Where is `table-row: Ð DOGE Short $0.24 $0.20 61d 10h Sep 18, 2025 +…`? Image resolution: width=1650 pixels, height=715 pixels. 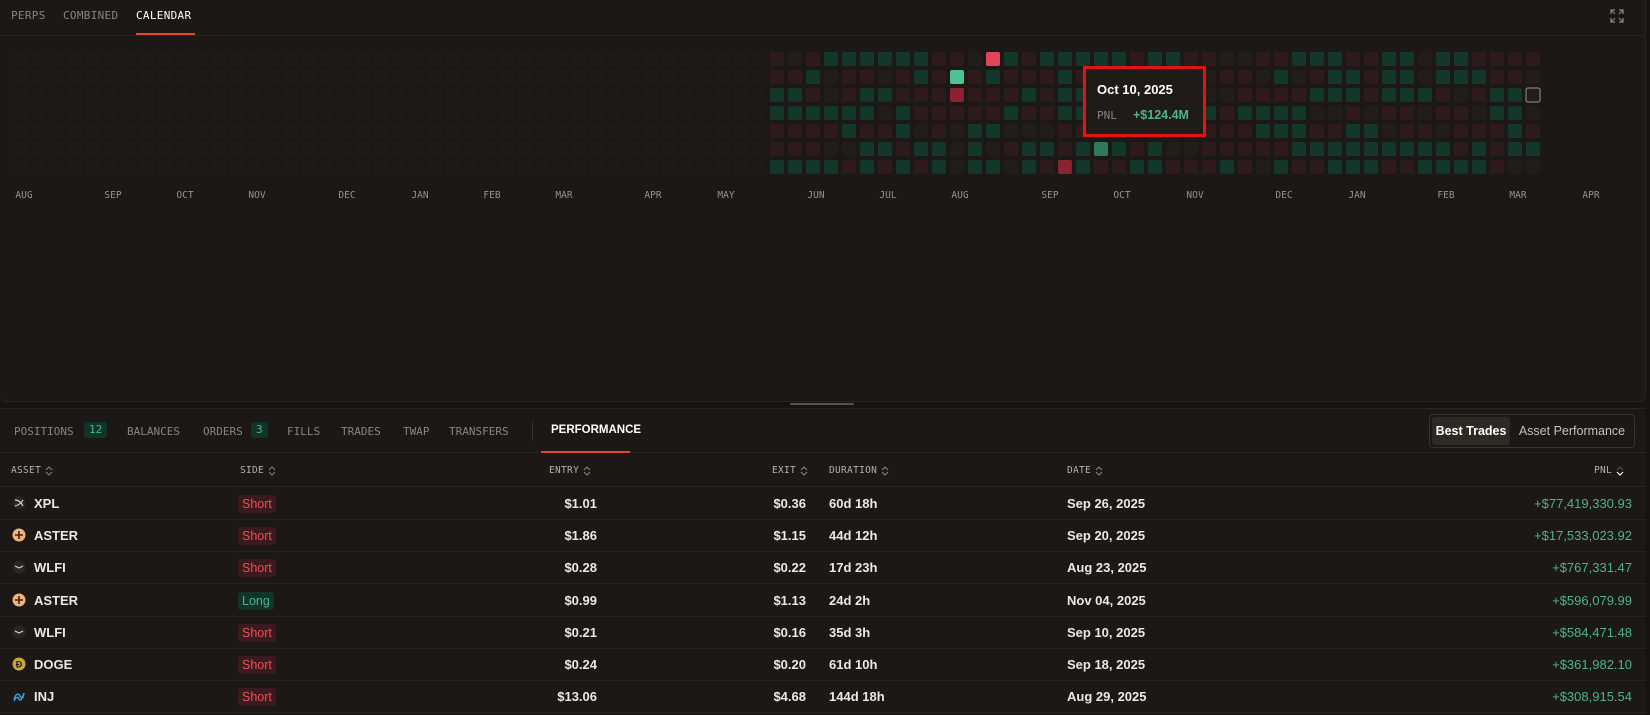
table-row: Ð DOGE Short $0.24 $0.20 61d 10h Sep 18, 2025 +… is located at coordinates (823, 664).